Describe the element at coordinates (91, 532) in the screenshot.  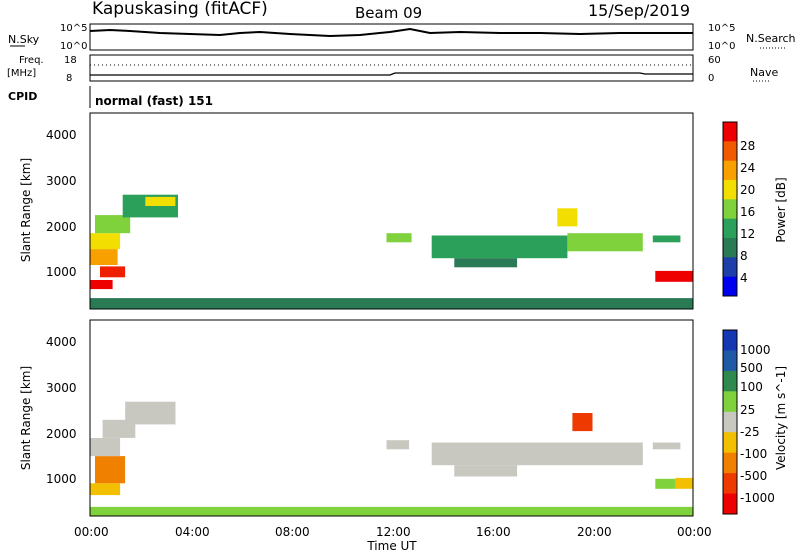
I see `xtick-0000: 00:00` at that location.